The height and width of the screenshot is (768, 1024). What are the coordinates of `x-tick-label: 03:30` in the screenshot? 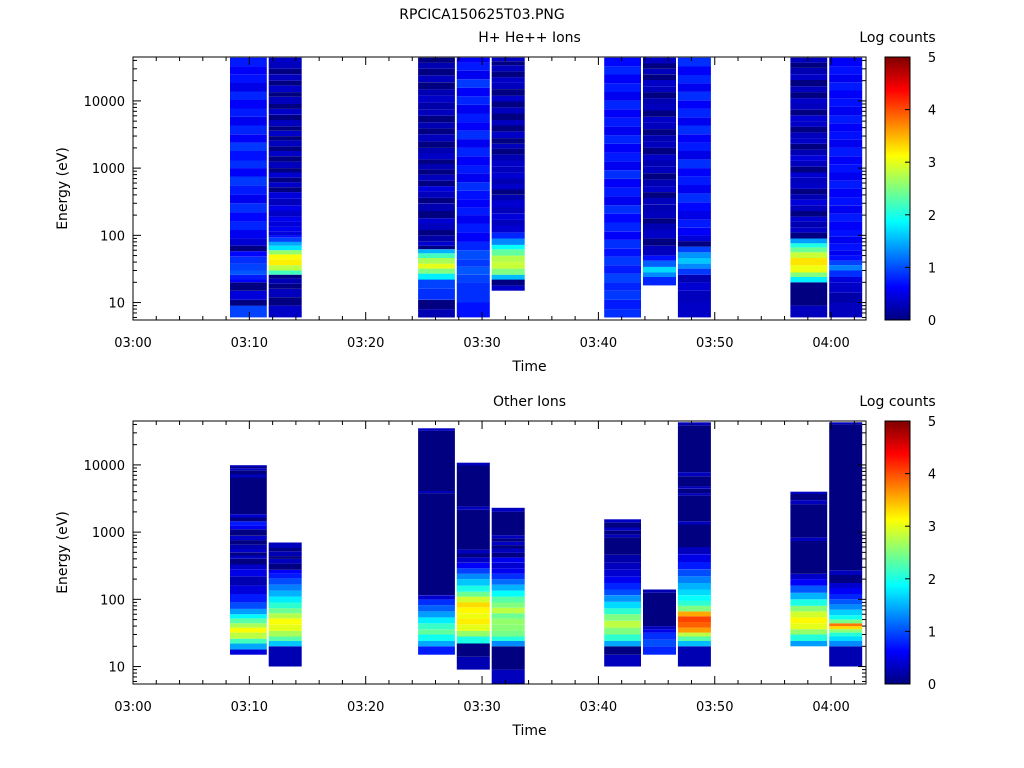 It's located at (481, 343).